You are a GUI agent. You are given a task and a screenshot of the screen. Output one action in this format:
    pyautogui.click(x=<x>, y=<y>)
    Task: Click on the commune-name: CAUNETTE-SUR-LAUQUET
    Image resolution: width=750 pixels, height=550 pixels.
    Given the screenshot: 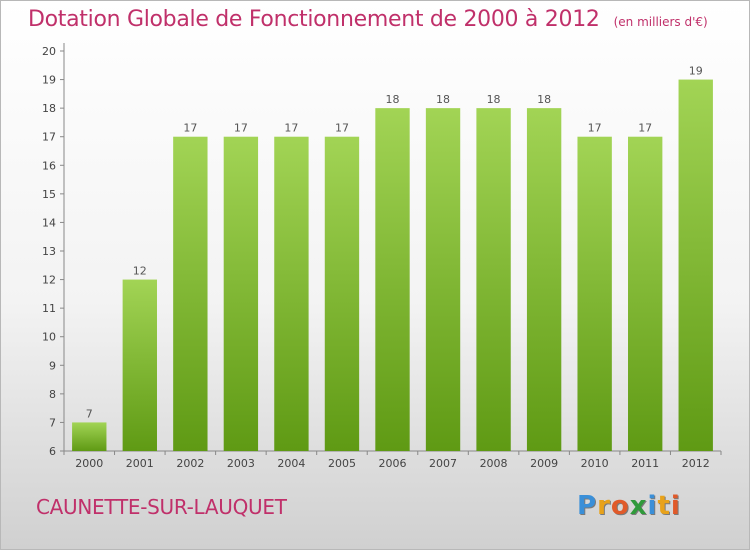 What is the action you would take?
    pyautogui.click(x=161, y=507)
    